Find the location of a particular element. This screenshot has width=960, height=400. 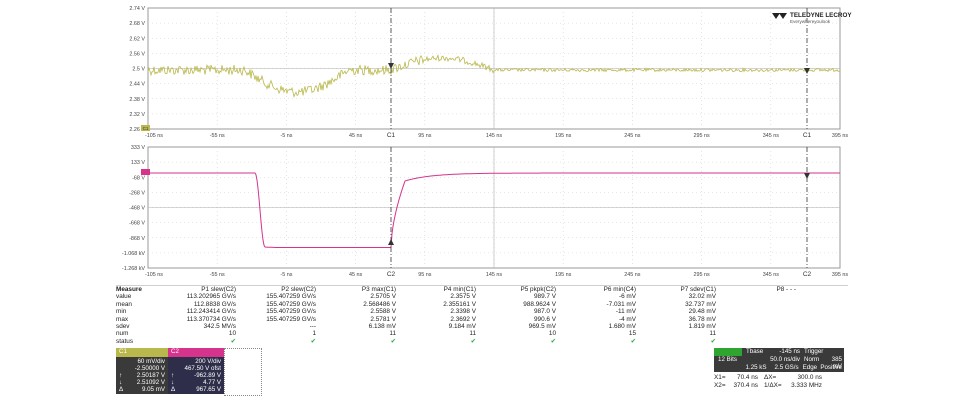

timebase-cell: 50.0 ns/div is located at coordinates (785, 359).